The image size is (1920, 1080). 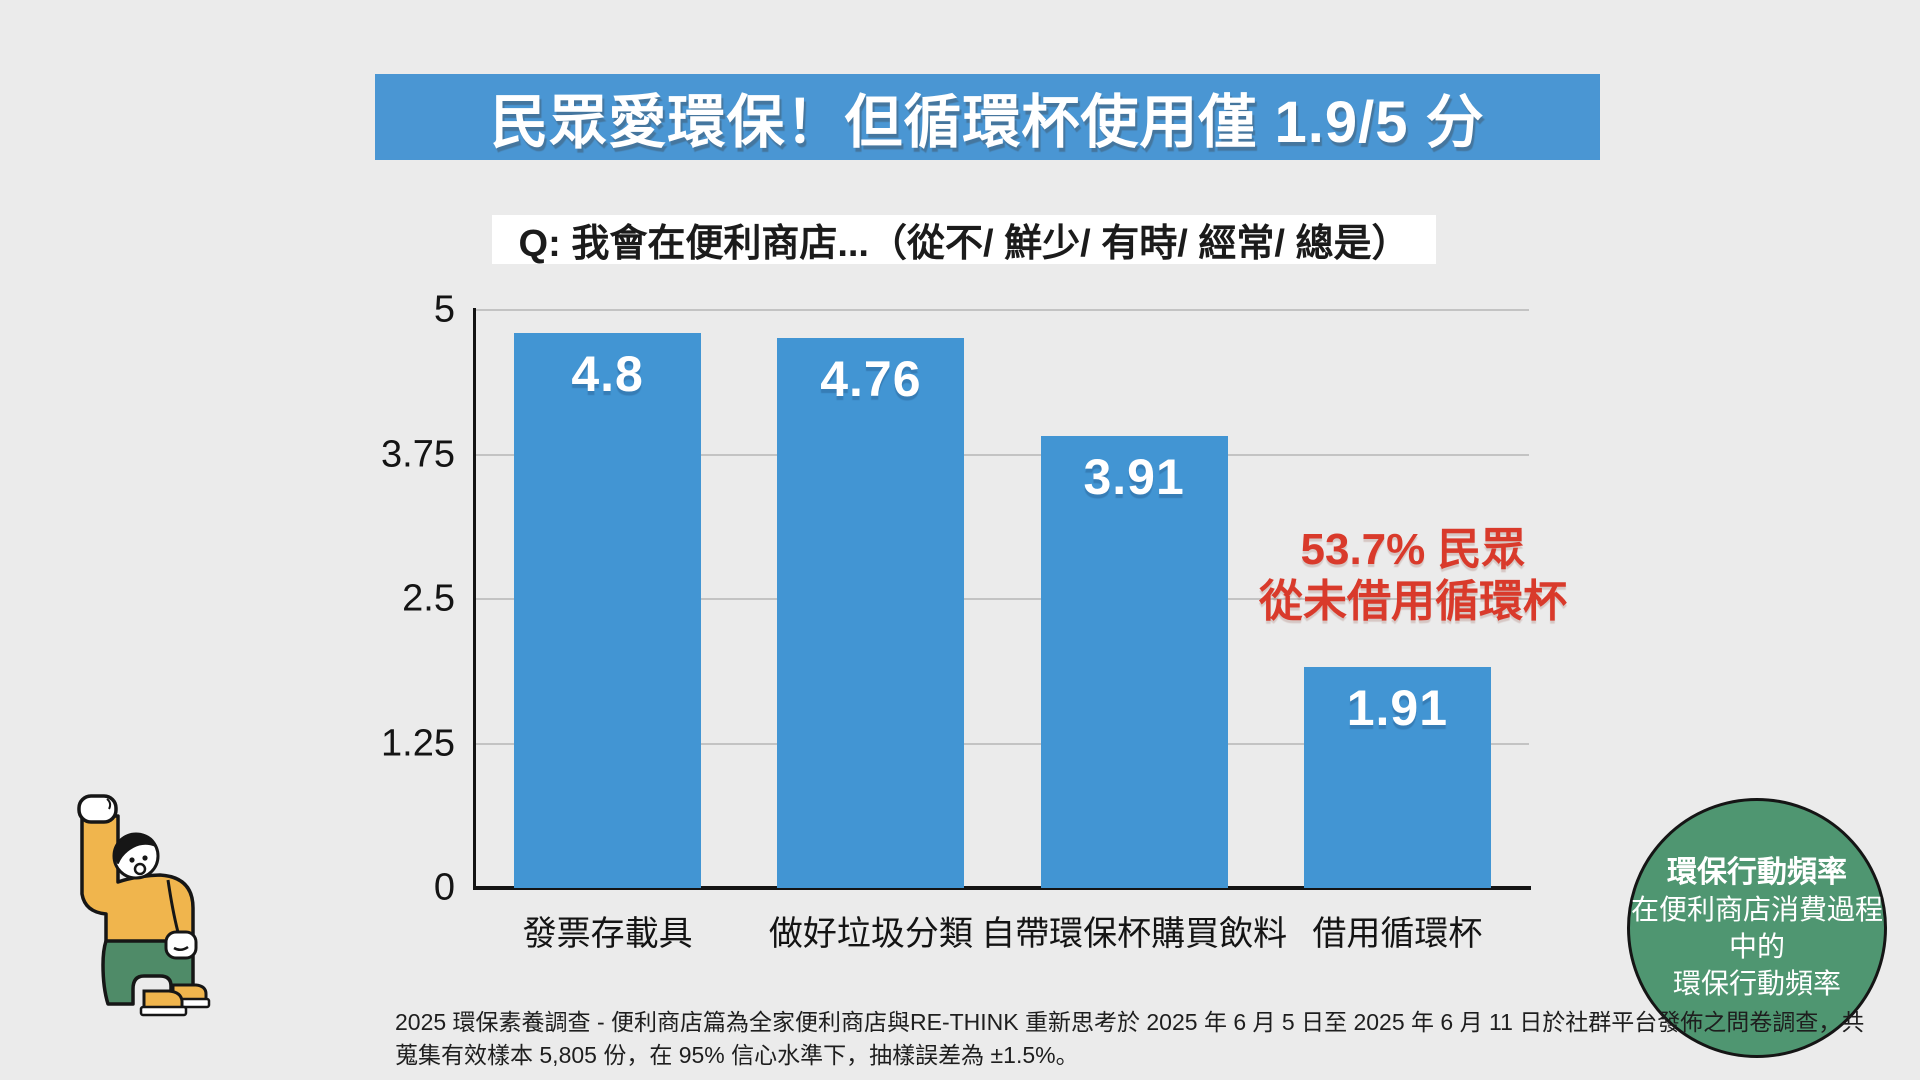 I want to click on bar-發票存載具: 4.8, so click(x=608, y=610).